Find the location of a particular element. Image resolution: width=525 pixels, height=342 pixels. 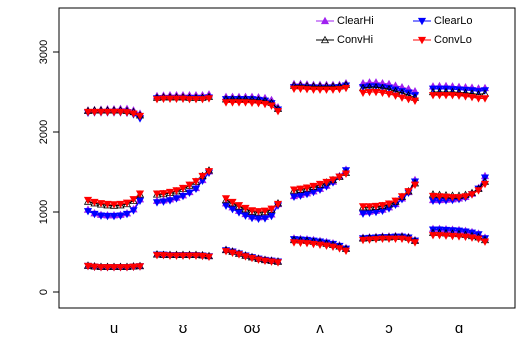

y-tick-label: 0 is located at coordinates (44, 292).